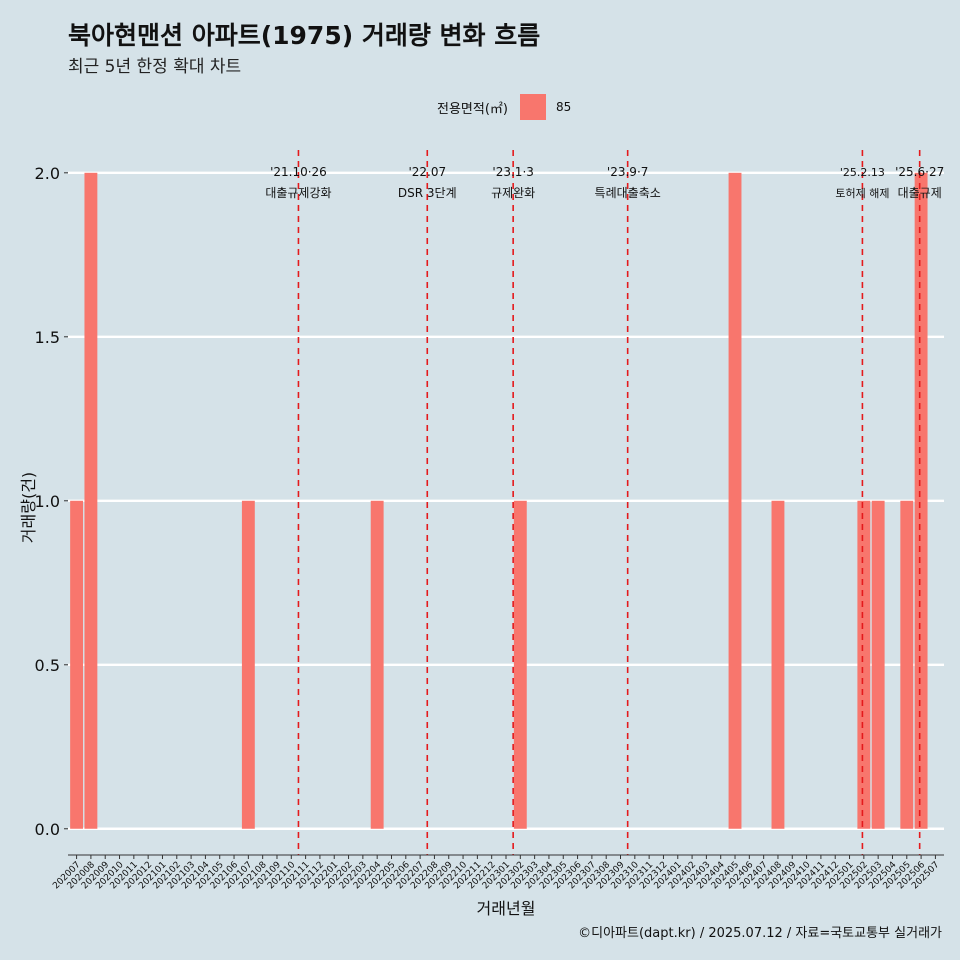 This screenshot has height=960, width=960. What do you see at coordinates (298, 193) in the screenshot?
I see `event-text-label: 대출규제강화` at bounding box center [298, 193].